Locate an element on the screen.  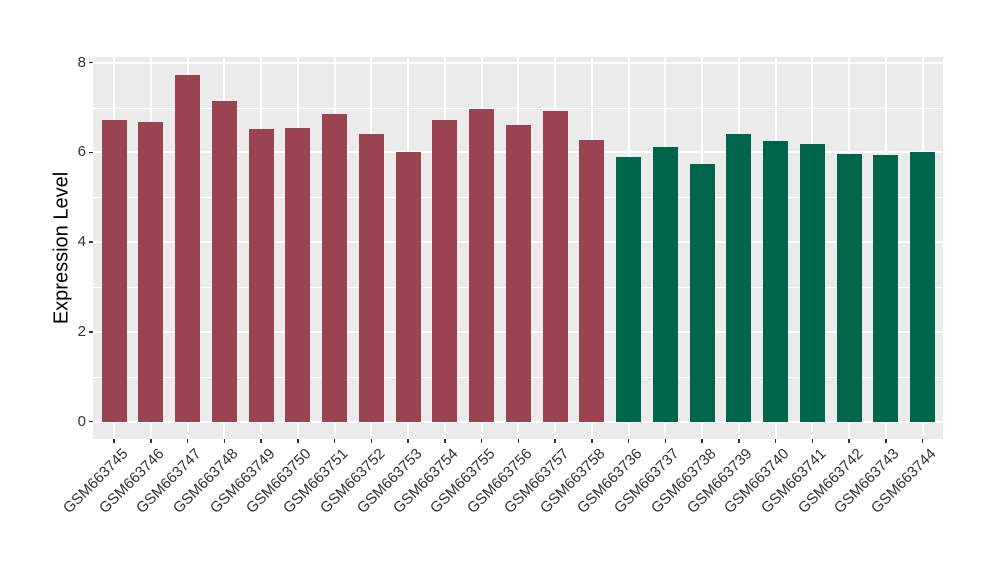
bar-GSM663755 is located at coordinates (481, 265).